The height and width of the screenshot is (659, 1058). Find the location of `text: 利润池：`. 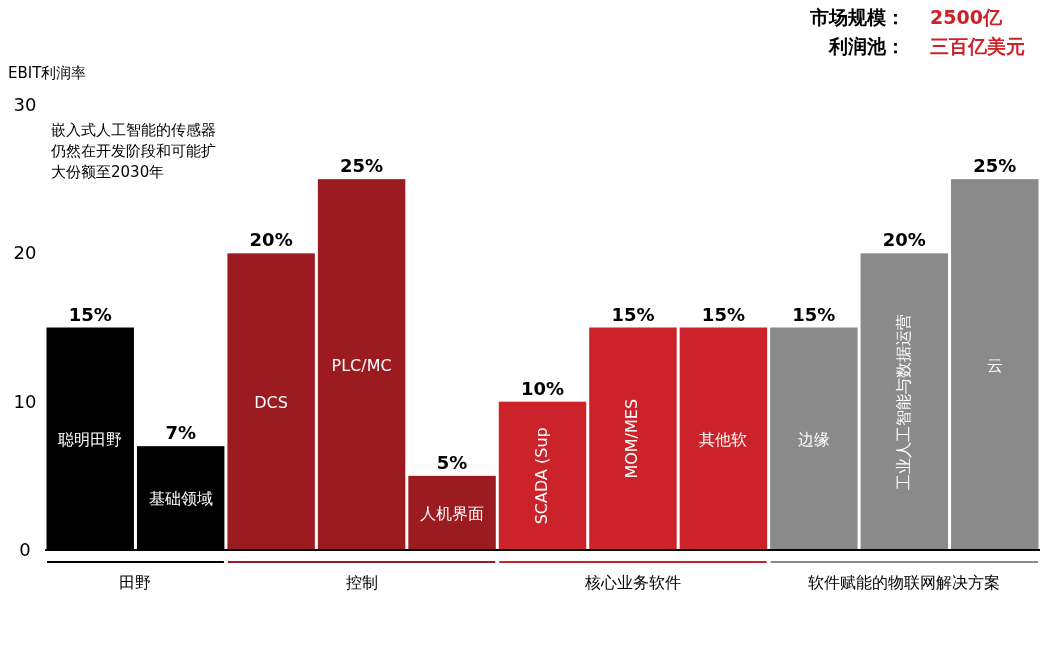

text: 利润池： is located at coordinates (866, 46).